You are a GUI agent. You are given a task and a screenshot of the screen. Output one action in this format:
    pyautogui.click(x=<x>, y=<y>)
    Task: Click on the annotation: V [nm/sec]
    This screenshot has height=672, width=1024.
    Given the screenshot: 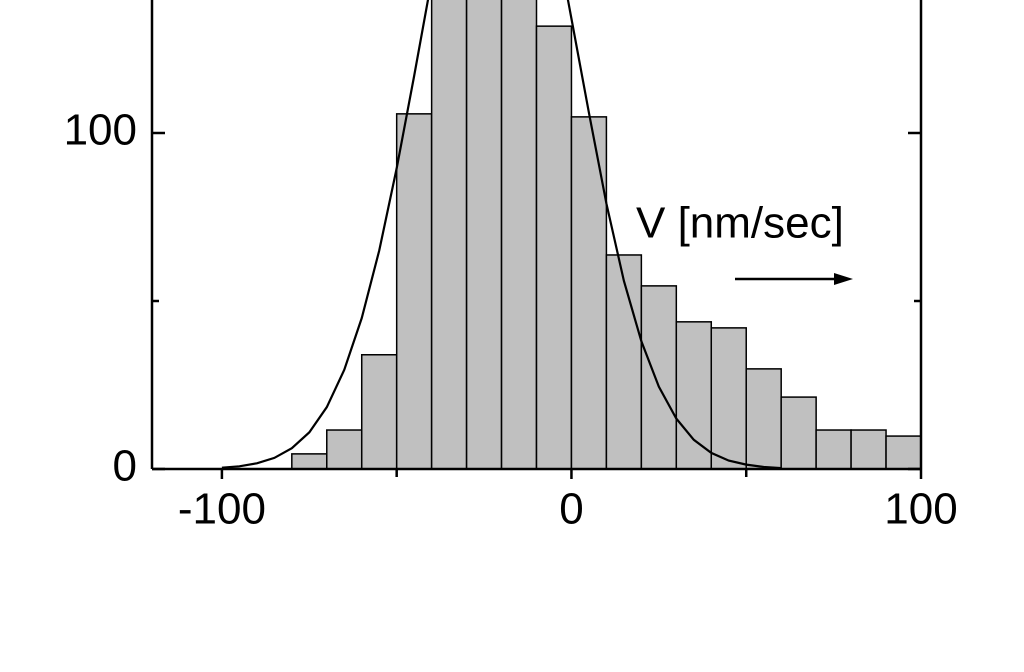 What is the action you would take?
    pyautogui.click(x=740, y=223)
    